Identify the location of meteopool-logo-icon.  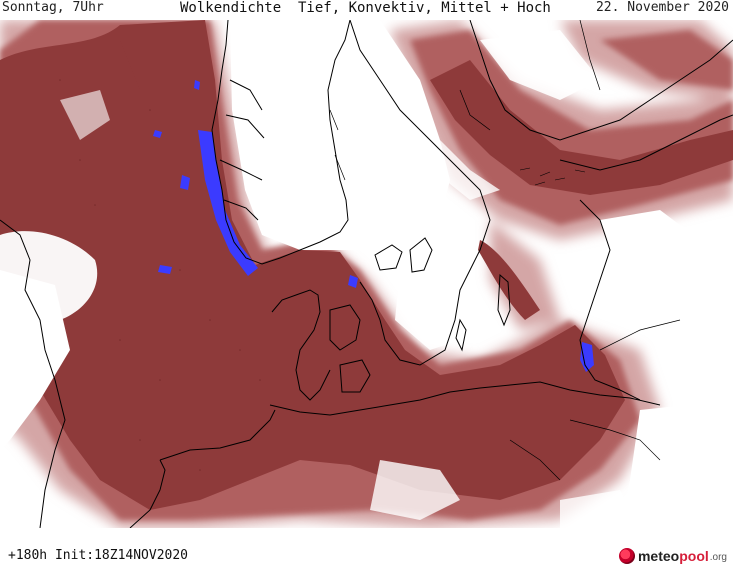
(626, 556).